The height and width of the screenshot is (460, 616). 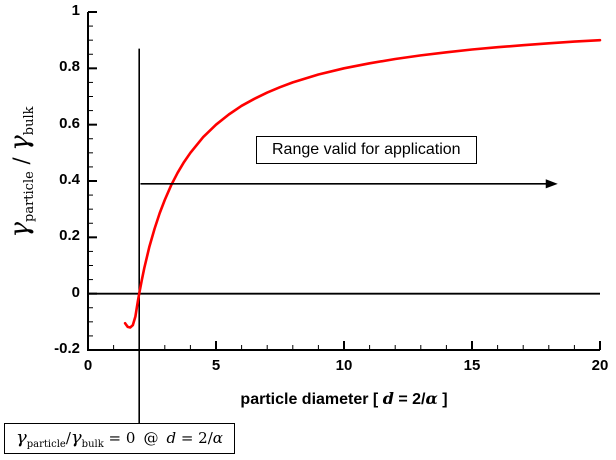 I want to click on y-tick-label: 0.6, so click(x=69, y=123).